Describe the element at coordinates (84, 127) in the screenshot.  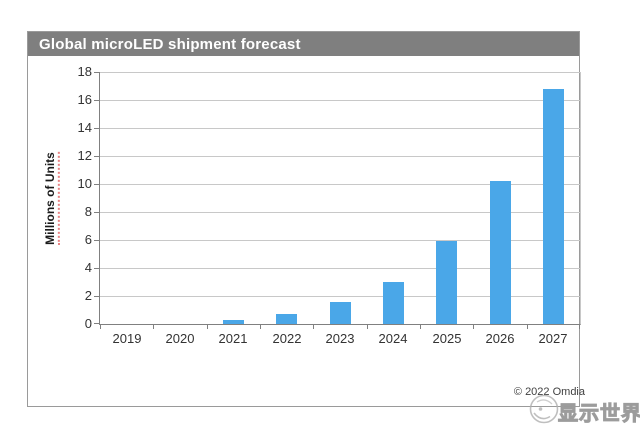
I see `y-axis-tick-label: 14` at that location.